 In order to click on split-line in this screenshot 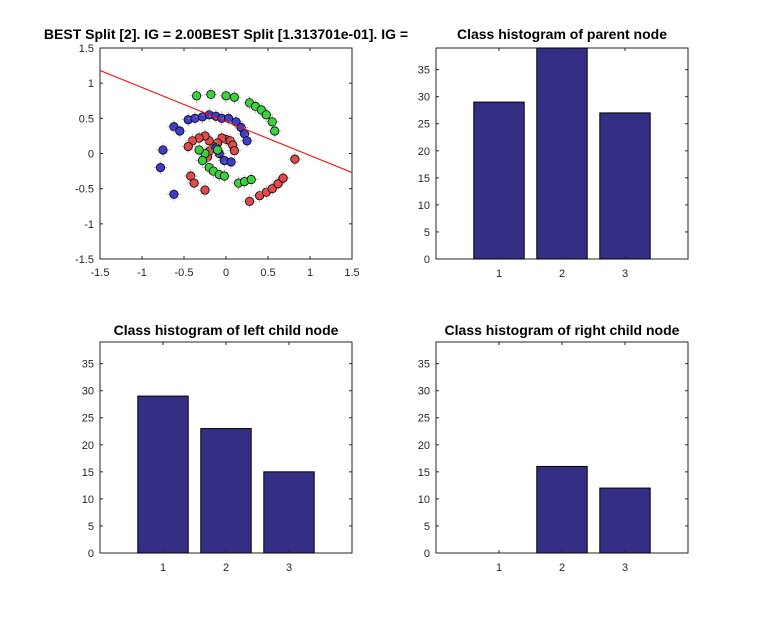, I will do `click(226, 121)`.